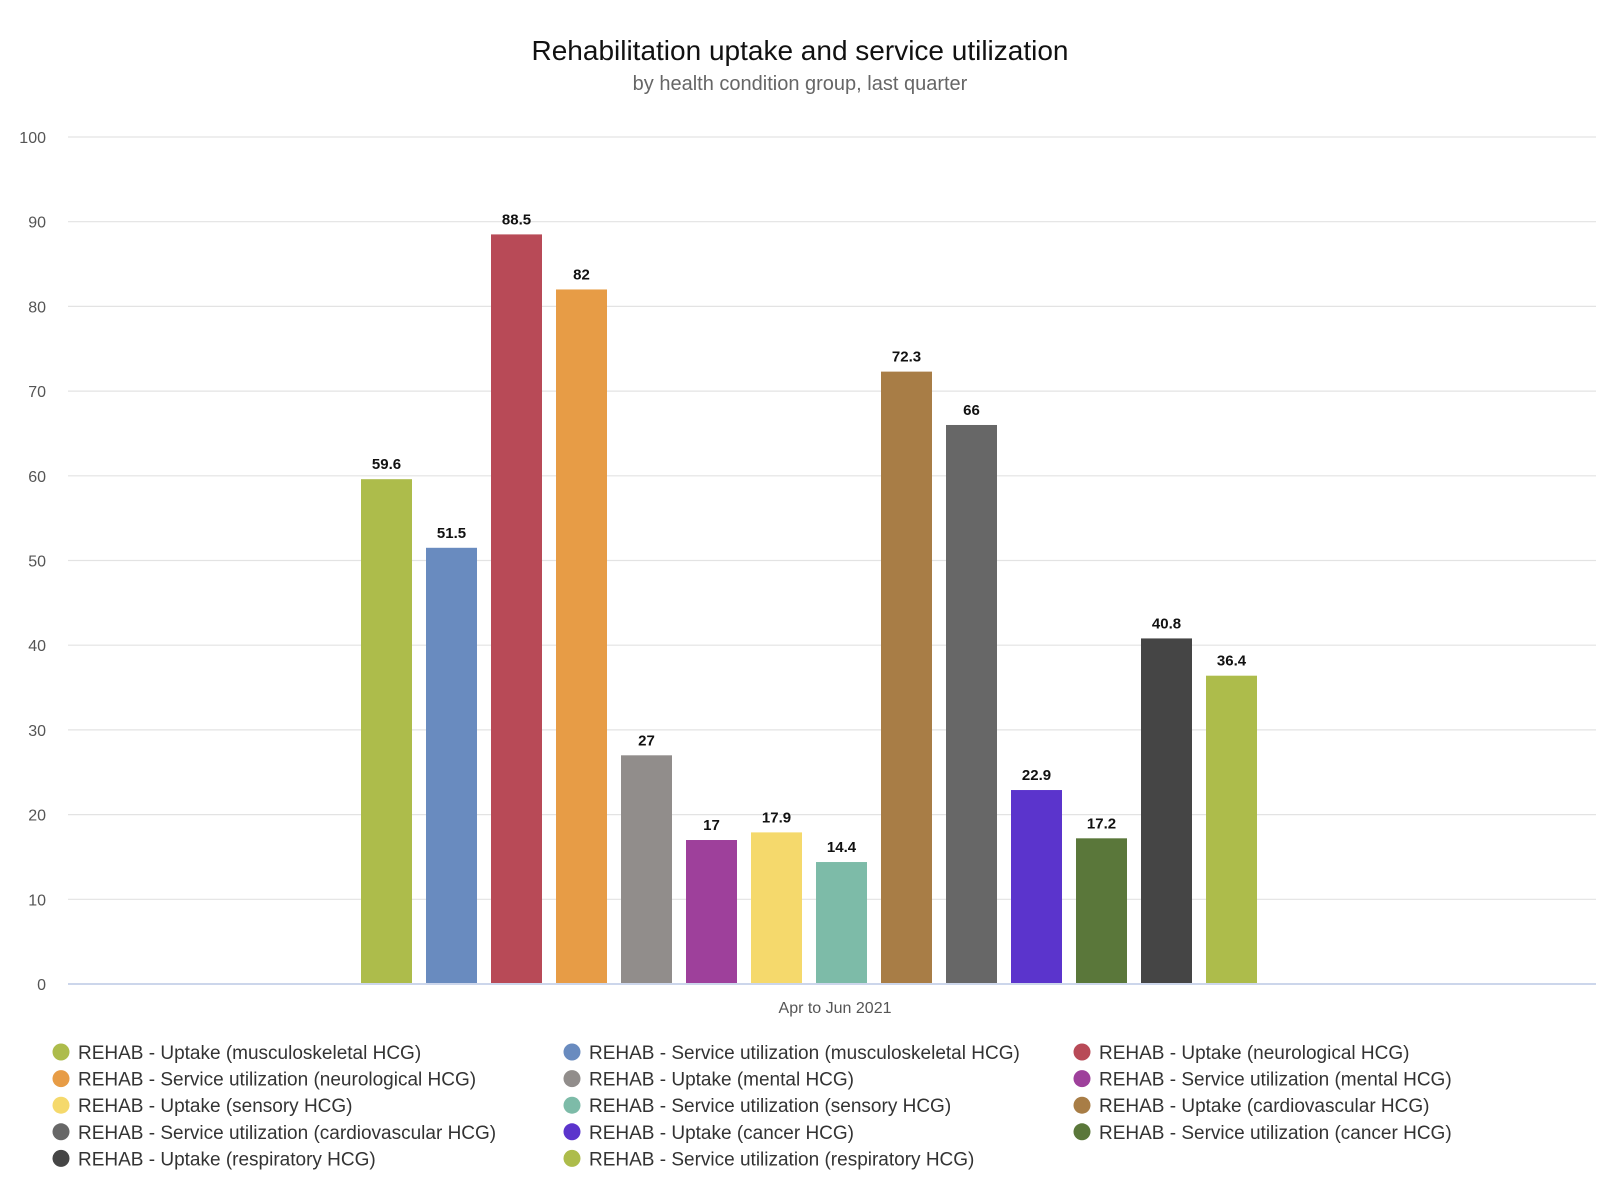  What do you see at coordinates (1264, 1106) in the screenshot?
I see `legend-label: REHAB - Uptake (cardiovascular HCG)` at bounding box center [1264, 1106].